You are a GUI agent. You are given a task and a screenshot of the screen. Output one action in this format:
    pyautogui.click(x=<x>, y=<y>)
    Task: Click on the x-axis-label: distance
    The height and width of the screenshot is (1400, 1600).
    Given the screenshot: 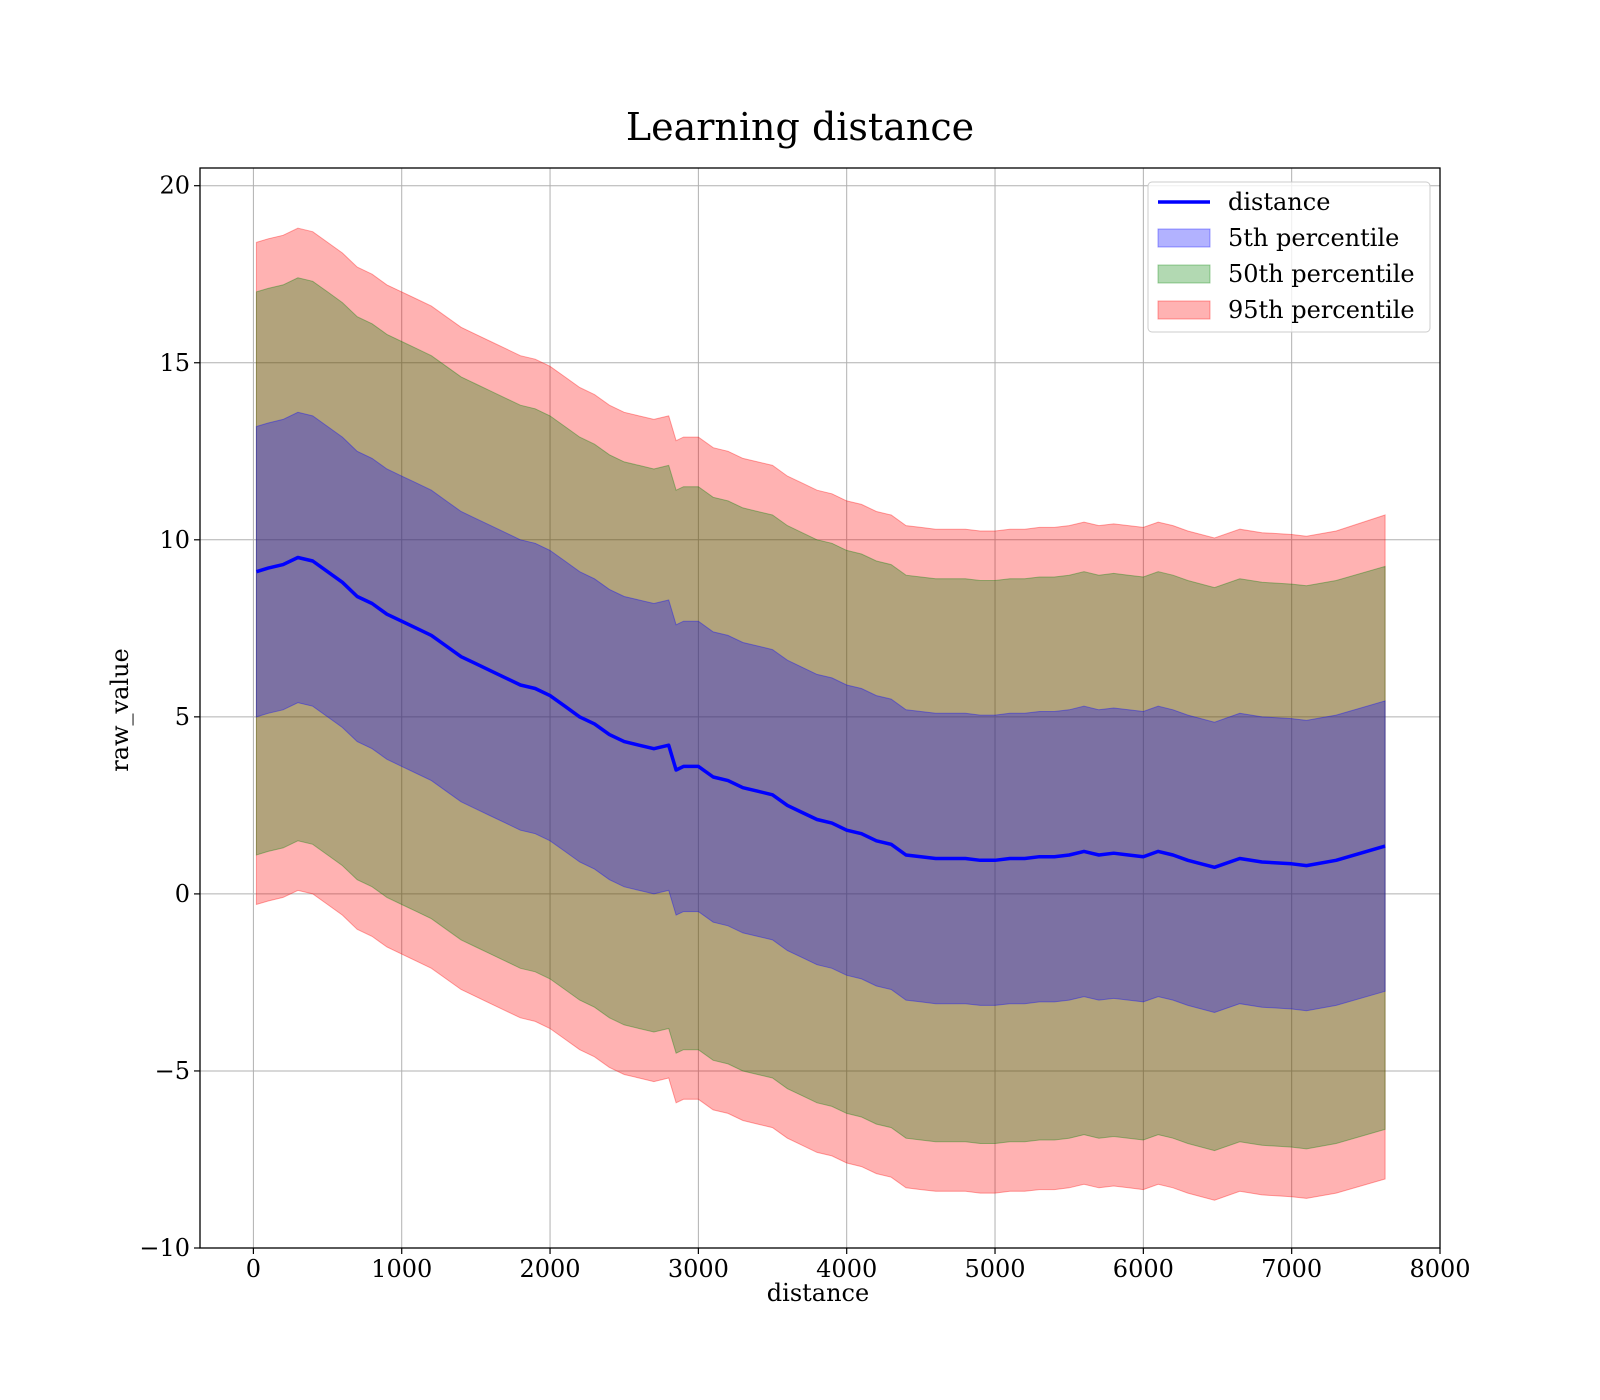 What is the action you would take?
    pyautogui.click(x=818, y=1293)
    